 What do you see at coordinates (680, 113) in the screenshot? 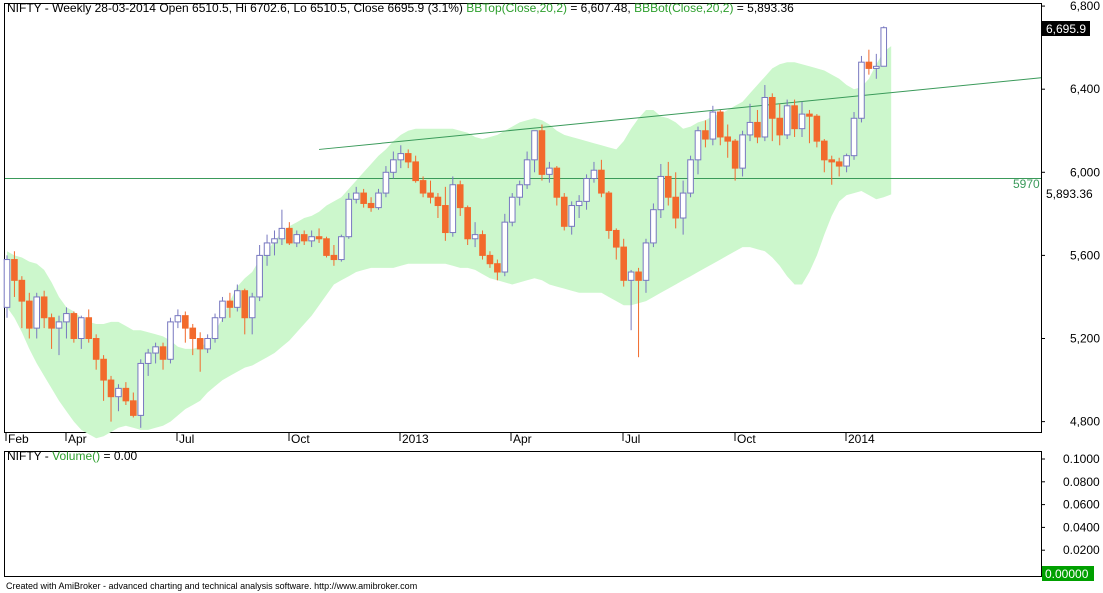
I see `trend-line` at bounding box center [680, 113].